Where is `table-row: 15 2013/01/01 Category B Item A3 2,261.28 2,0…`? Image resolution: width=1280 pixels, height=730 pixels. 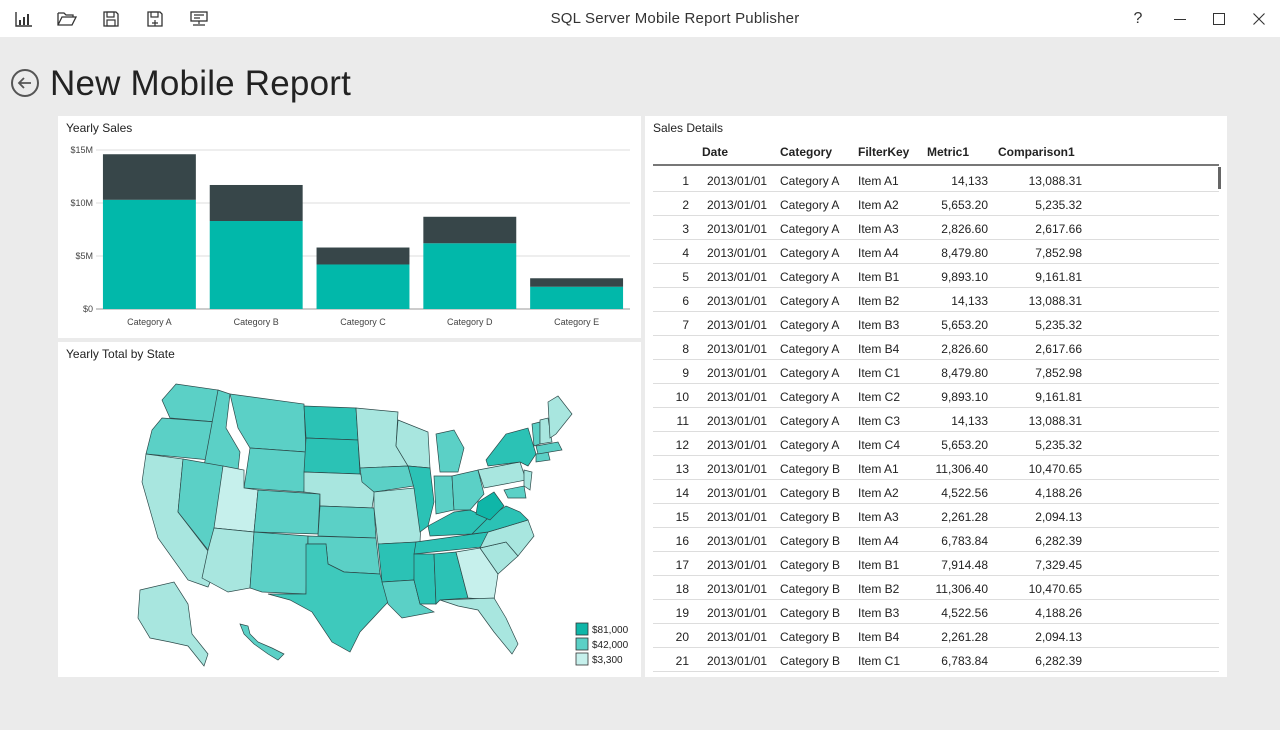
table-row: 15 2013/01/01 Category B Item A3 2,261.28 2,0… is located at coordinates (936, 516).